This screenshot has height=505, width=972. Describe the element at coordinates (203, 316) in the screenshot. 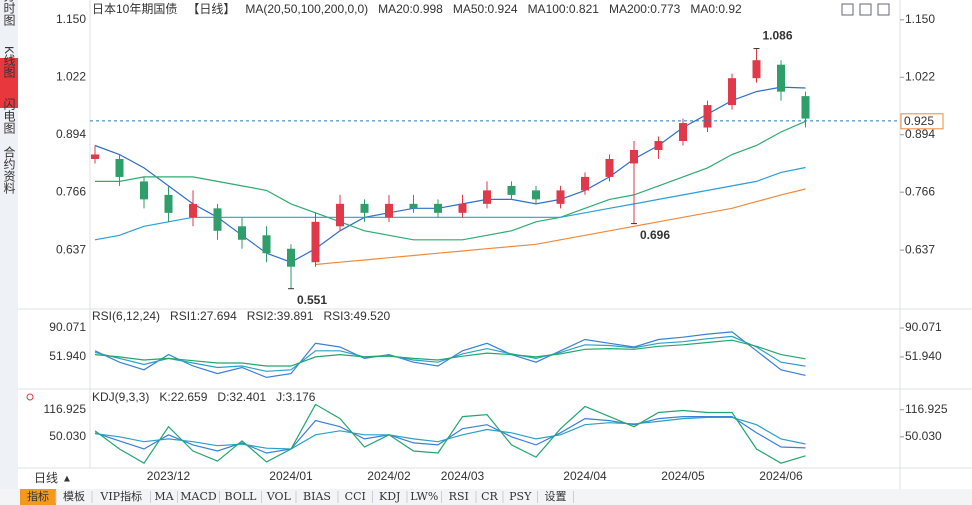

I see `legend-entry: RSI1:27.694` at that location.